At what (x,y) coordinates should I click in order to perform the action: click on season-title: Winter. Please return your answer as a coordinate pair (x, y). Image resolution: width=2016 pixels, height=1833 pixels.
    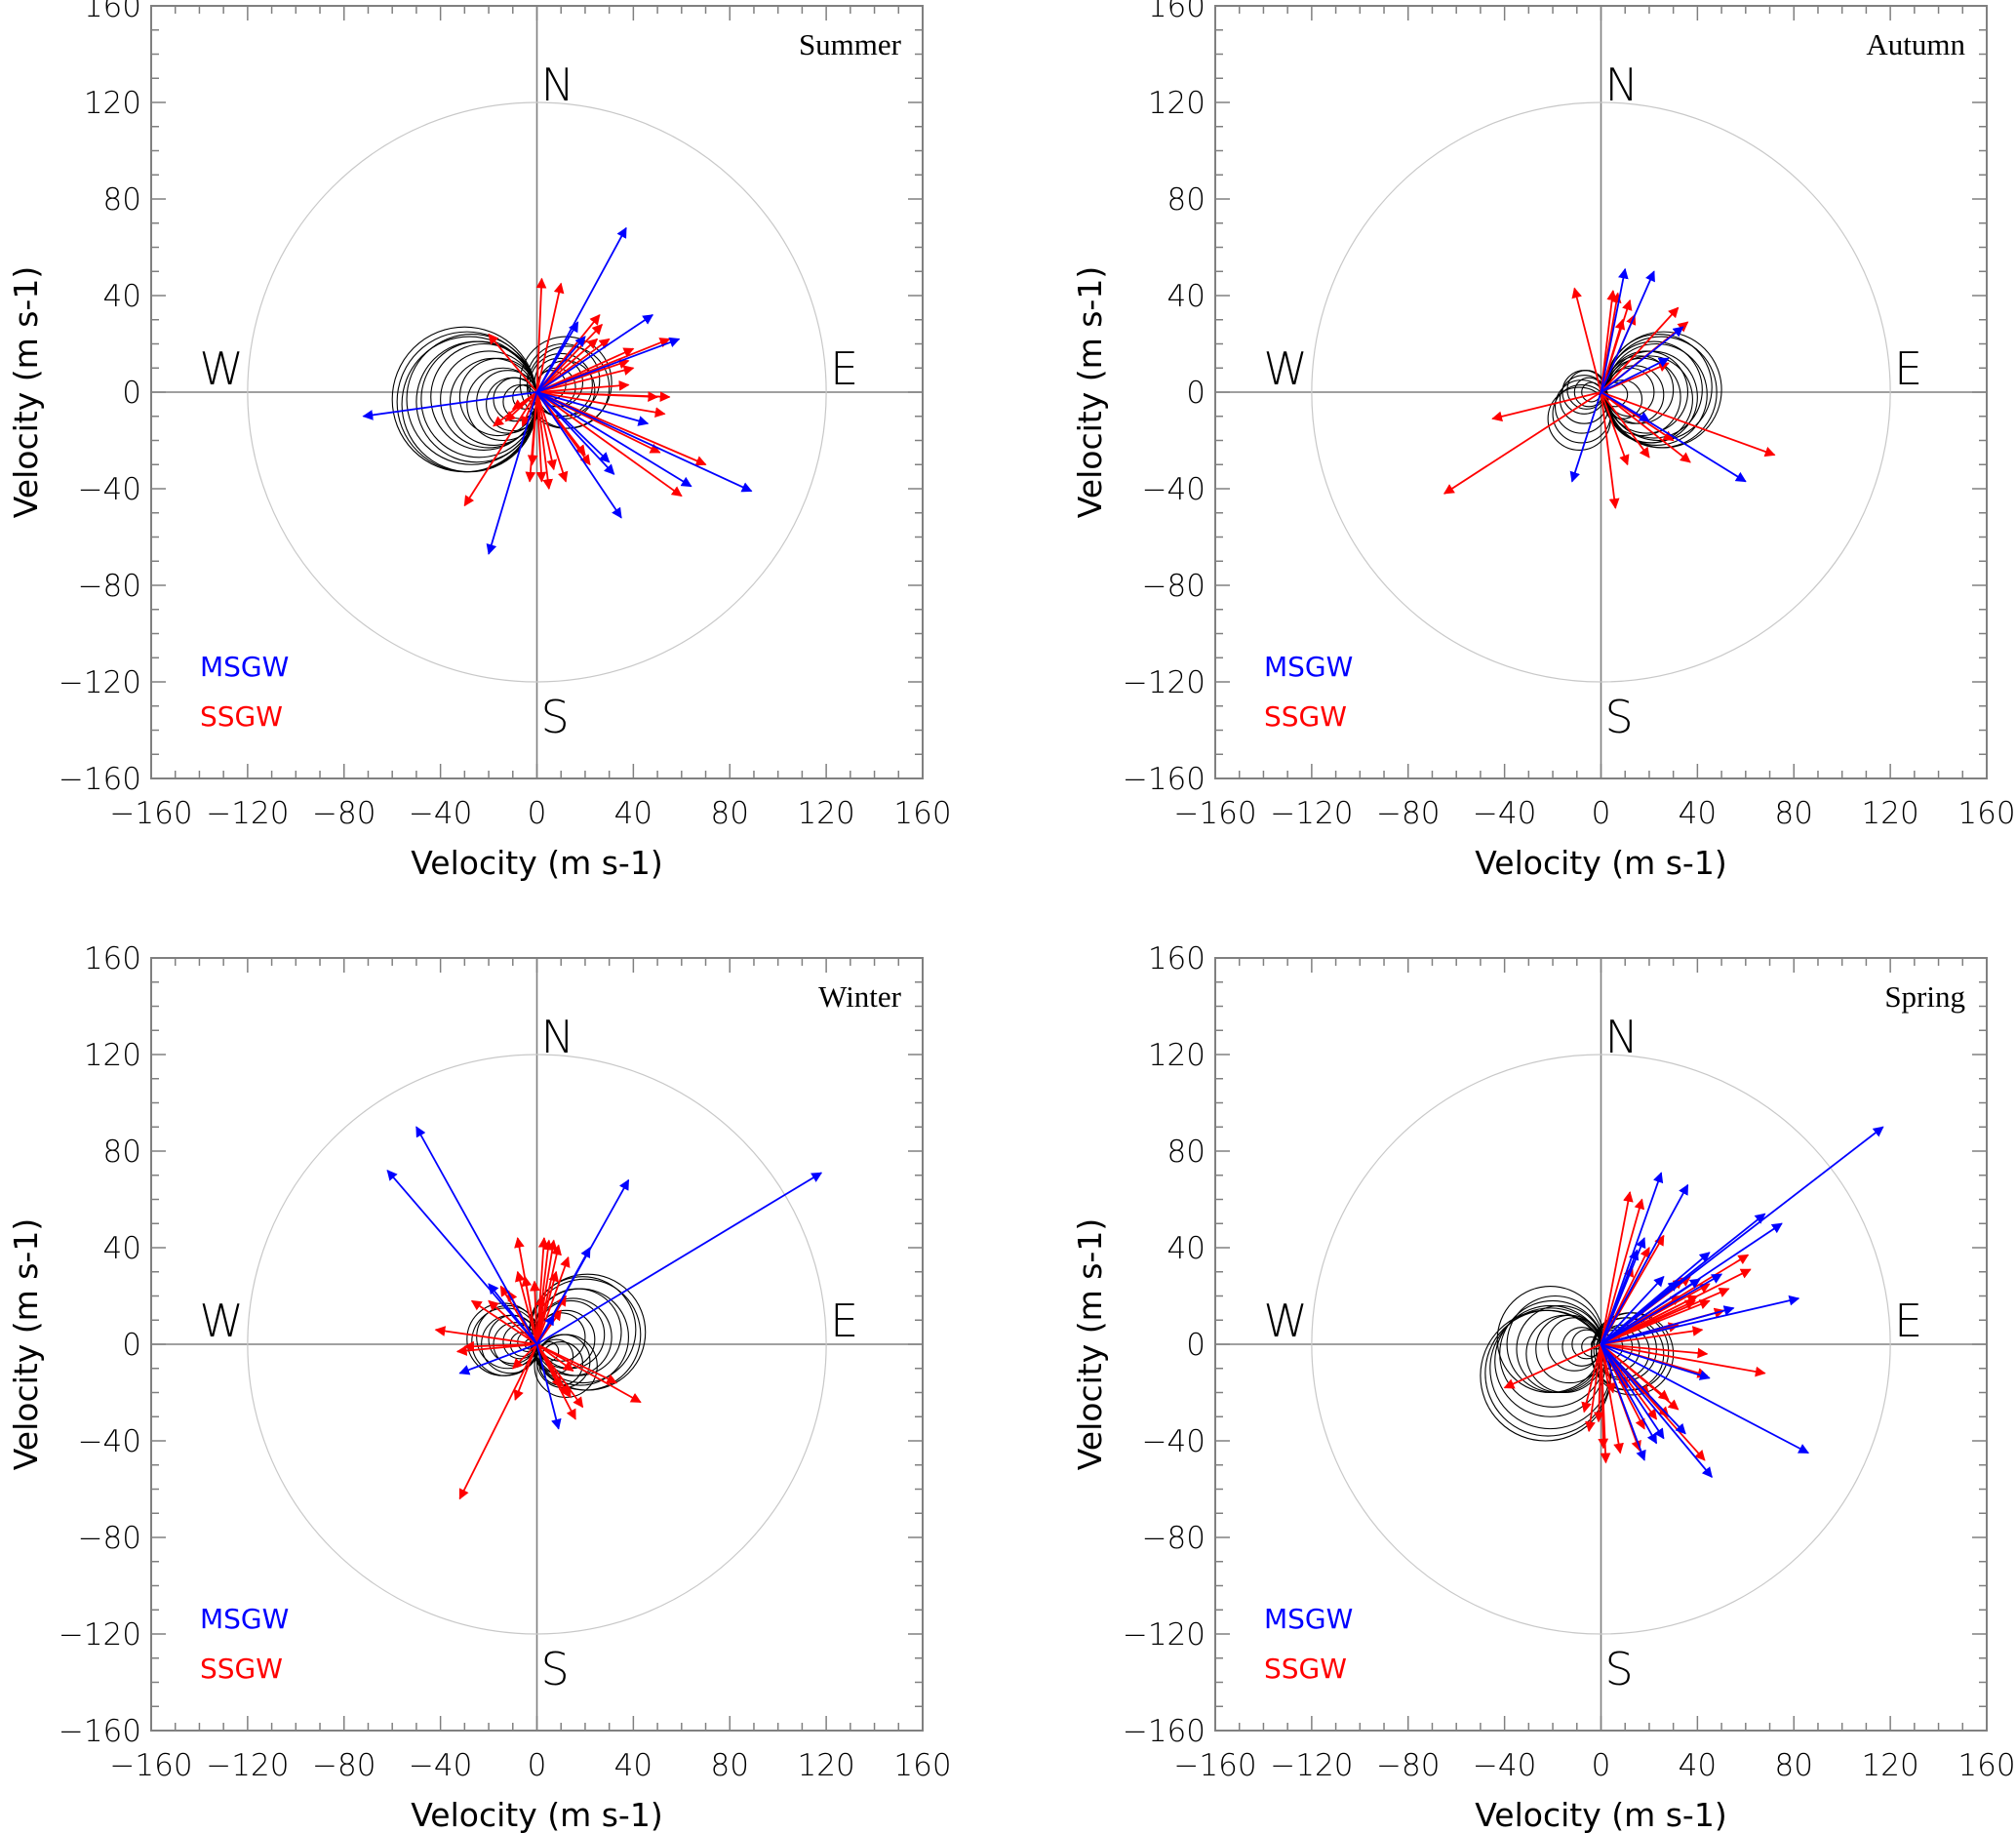
    Looking at the image, I should click on (860, 997).